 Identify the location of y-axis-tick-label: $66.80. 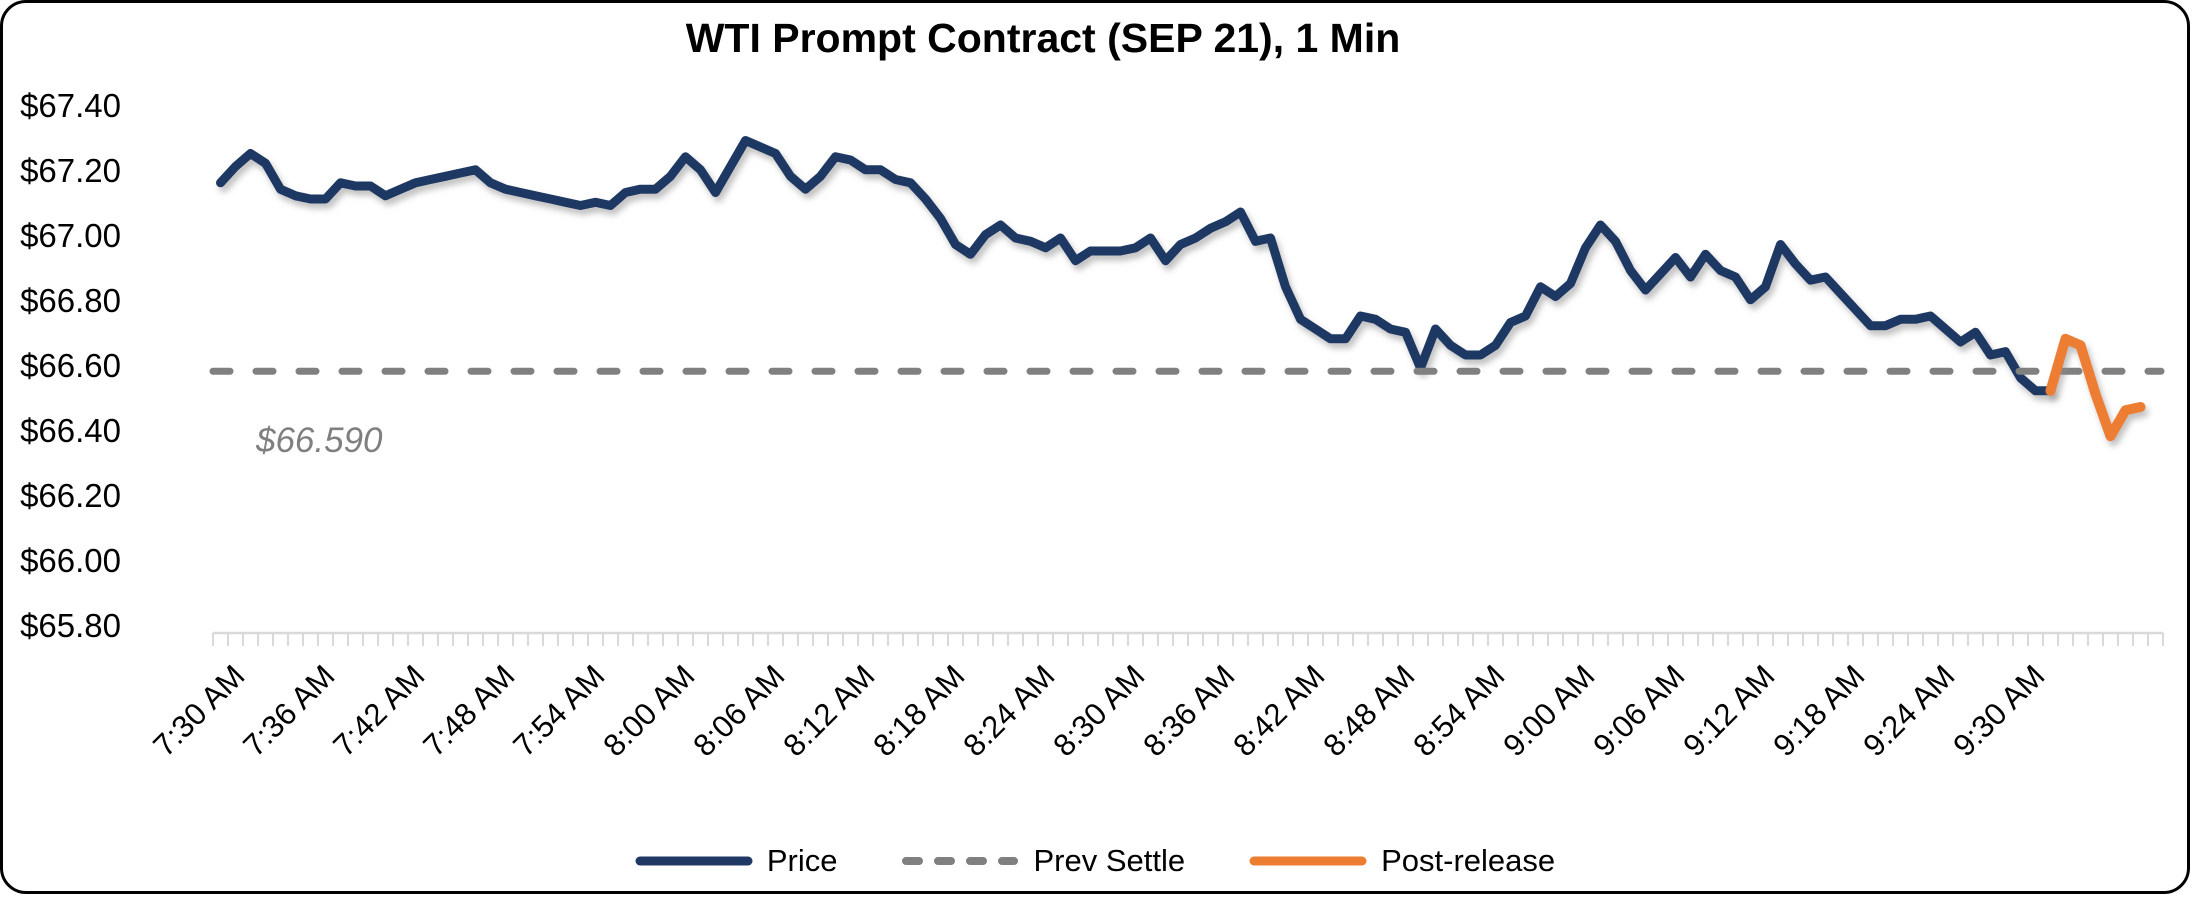
(70, 300).